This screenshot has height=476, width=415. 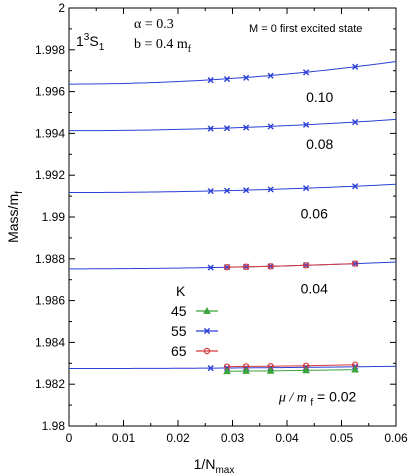 What do you see at coordinates (319, 97) in the screenshot?
I see `curve-label: 0.10` at bounding box center [319, 97].